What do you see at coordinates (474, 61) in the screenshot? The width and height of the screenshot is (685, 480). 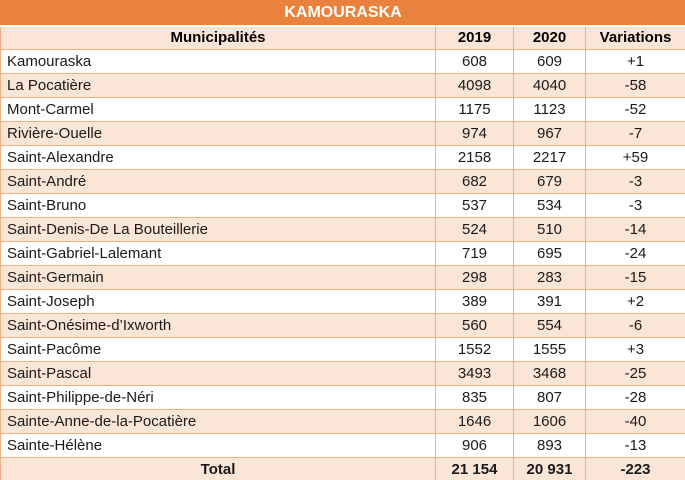 I see `value-2019-cell: 608` at bounding box center [474, 61].